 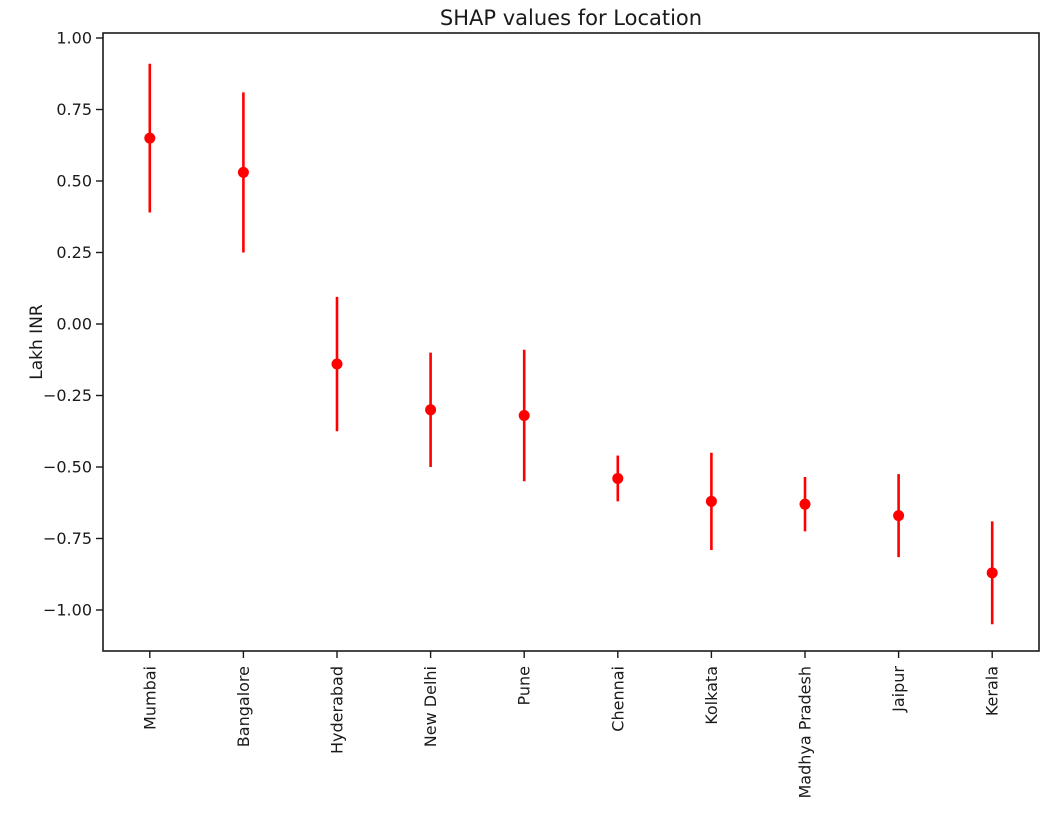 What do you see at coordinates (149, 698) in the screenshot?
I see `x-tick-label: Mumbai` at bounding box center [149, 698].